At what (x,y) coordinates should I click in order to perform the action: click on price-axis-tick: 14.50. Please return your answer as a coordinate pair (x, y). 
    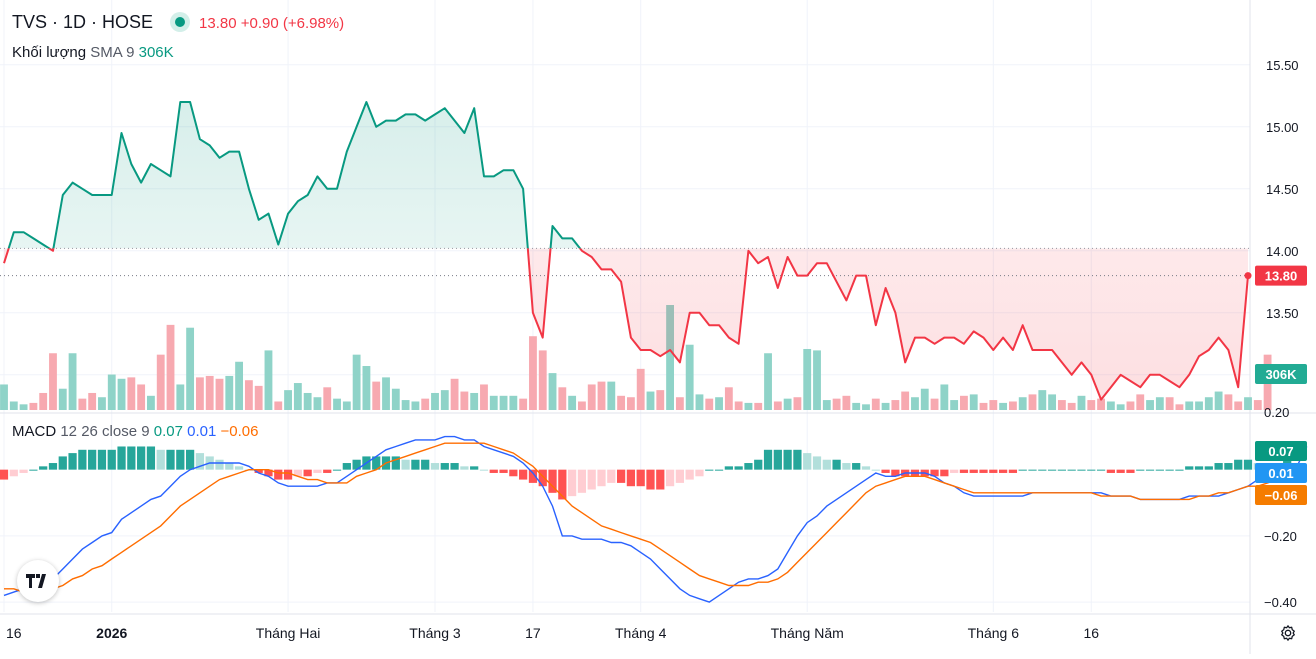
    Looking at the image, I should click on (1282, 189).